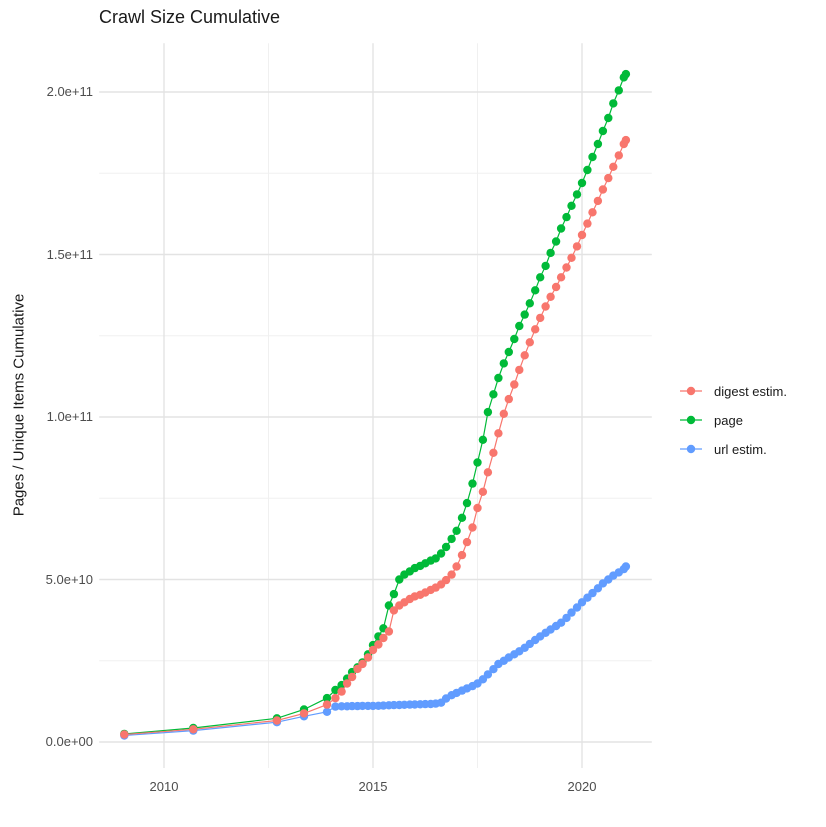 Image resolution: width=826 pixels, height=827 pixels. I want to click on legend-label: page, so click(728, 420).